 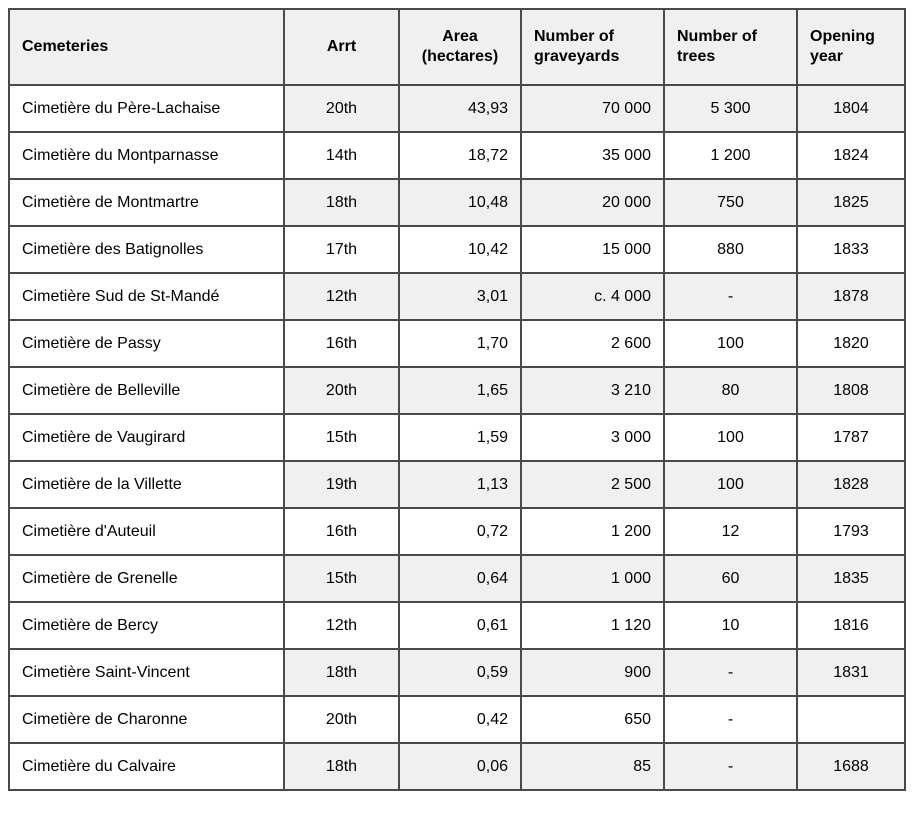 I want to click on cell-cemetery-name: Cimetière de Vaugirard, so click(x=146, y=437).